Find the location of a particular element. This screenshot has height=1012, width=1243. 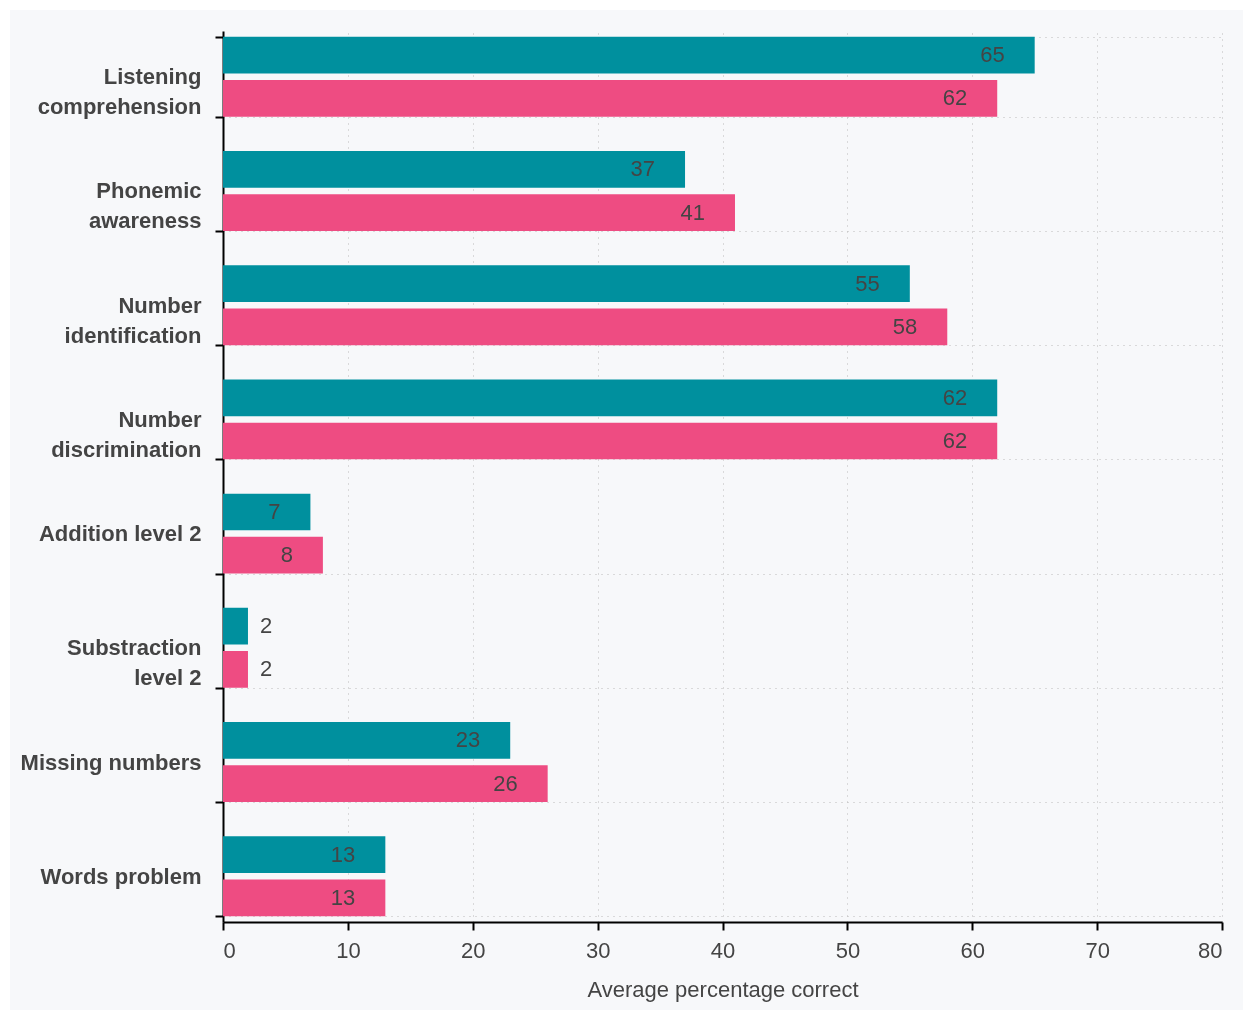

x-tick-label: 40 is located at coordinates (723, 950).